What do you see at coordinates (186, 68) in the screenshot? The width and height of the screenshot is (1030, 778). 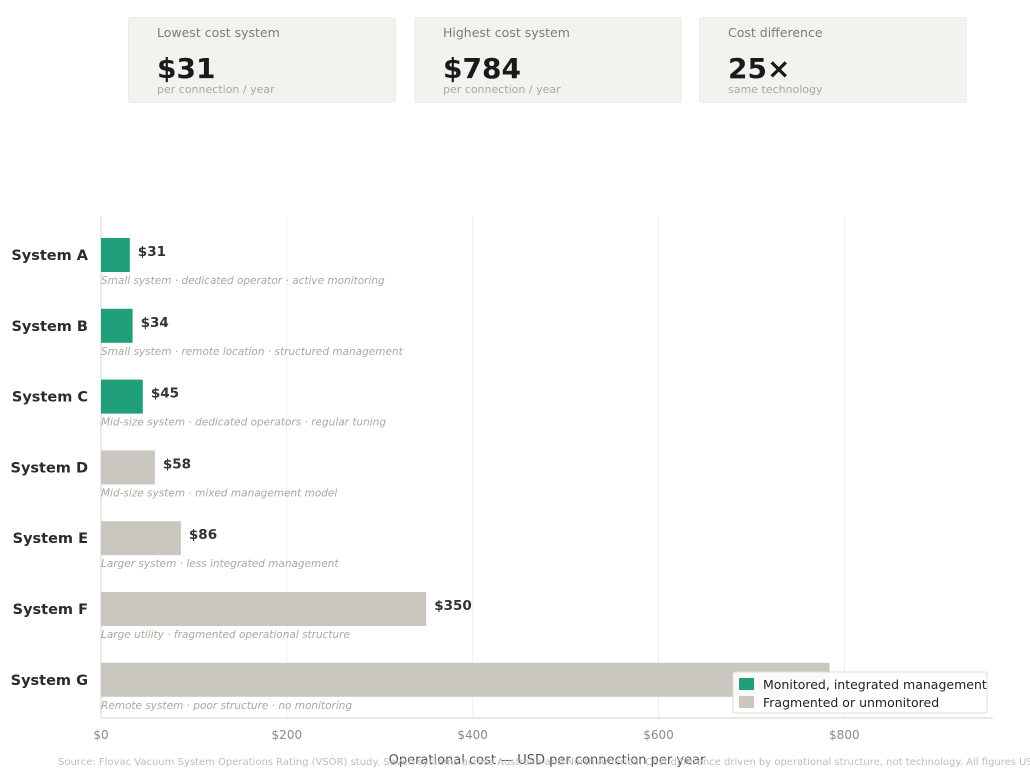 I see `stat-card-value: $31` at bounding box center [186, 68].